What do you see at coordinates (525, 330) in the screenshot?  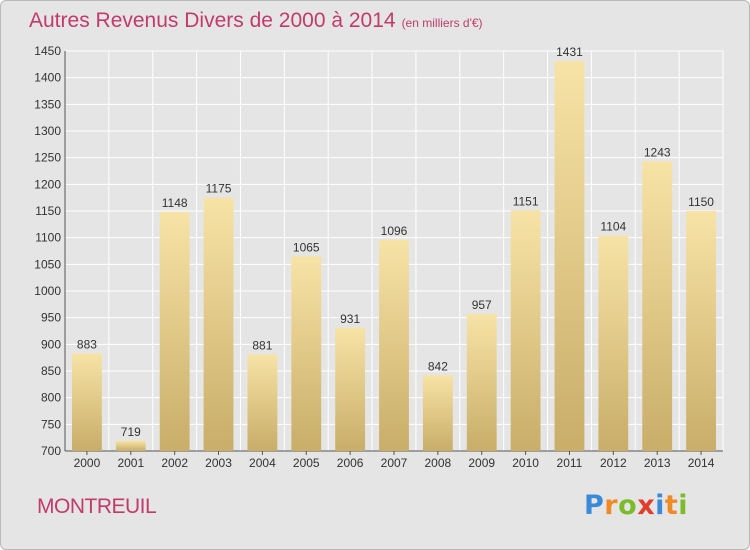 I see `bar-2010` at bounding box center [525, 330].